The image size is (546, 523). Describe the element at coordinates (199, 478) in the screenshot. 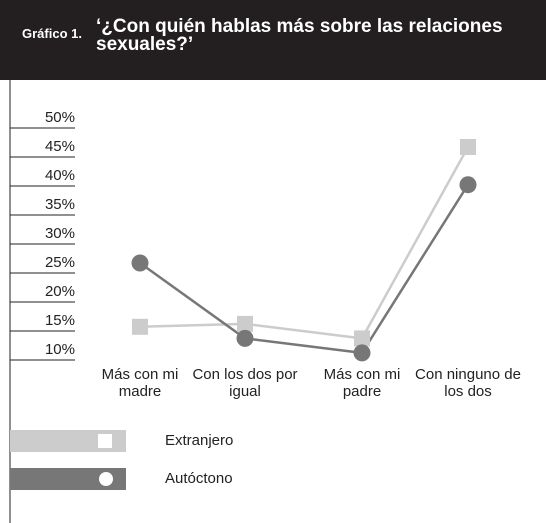

I see `legend-label: Autóctono` at that location.